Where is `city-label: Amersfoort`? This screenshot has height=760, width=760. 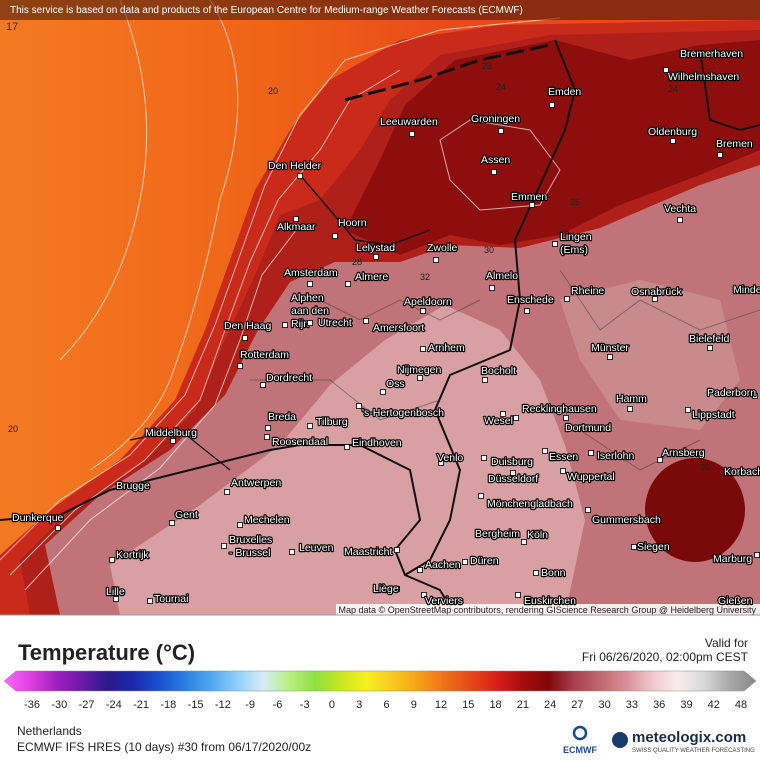 city-label: Amersfoort is located at coordinates (398, 328).